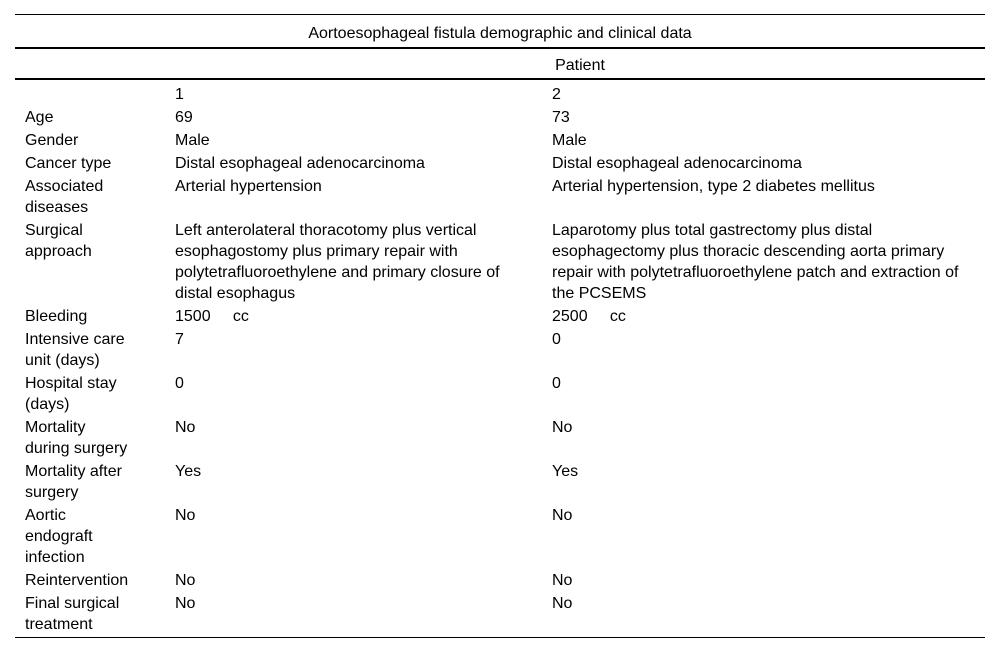 Image resolution: width=1000 pixels, height=656 pixels. What do you see at coordinates (580, 64) in the screenshot?
I see `patient-group-header: Patient` at bounding box center [580, 64].